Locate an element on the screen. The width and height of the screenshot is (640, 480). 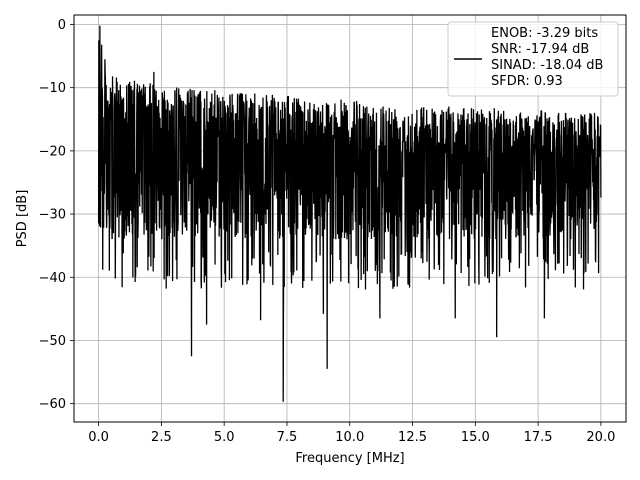
y-tick-label: 0 is located at coordinates (62, 25).